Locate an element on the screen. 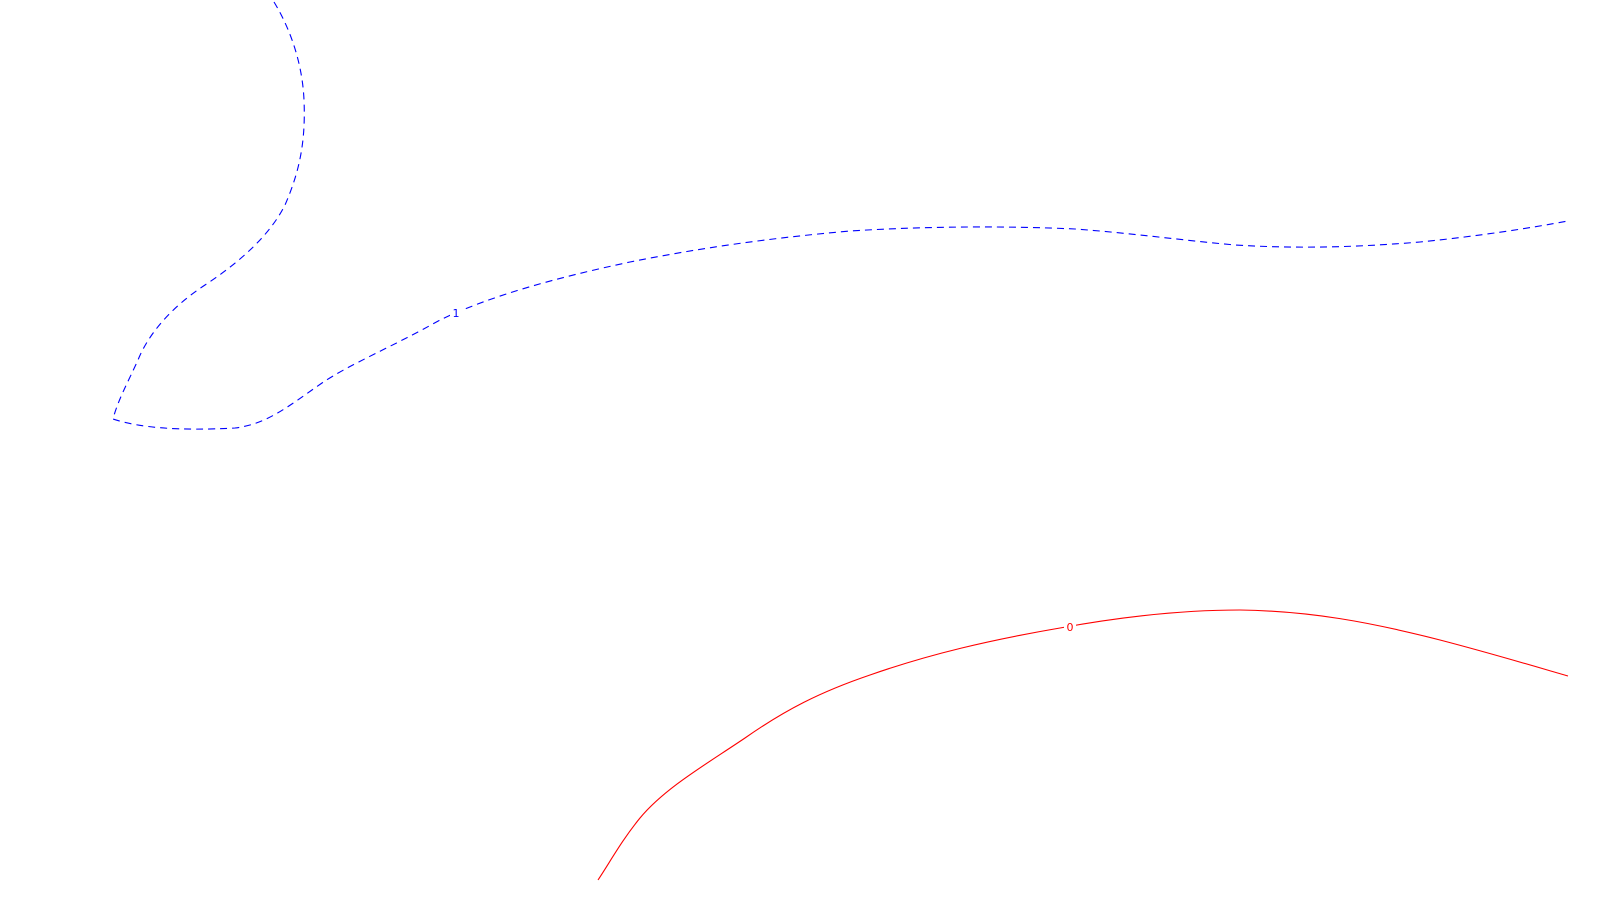 Image resolution: width=1600 pixels, height=900 pixels. contour-0-label: 0 is located at coordinates (1070, 627).